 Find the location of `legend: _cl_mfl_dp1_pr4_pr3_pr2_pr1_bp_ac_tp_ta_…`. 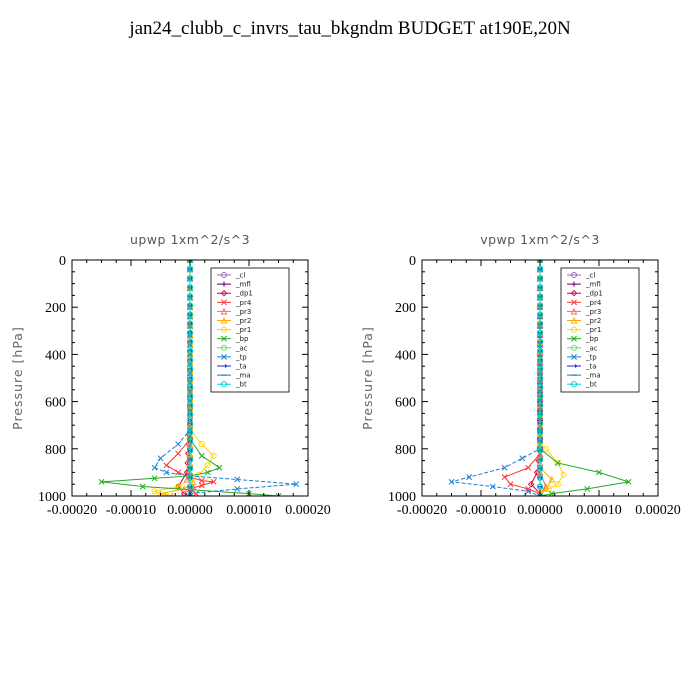

legend: _cl_mfl_dp1_pr4_pr3_pr2_pr1_bp_ac_tp_ta_… is located at coordinates (250, 330).